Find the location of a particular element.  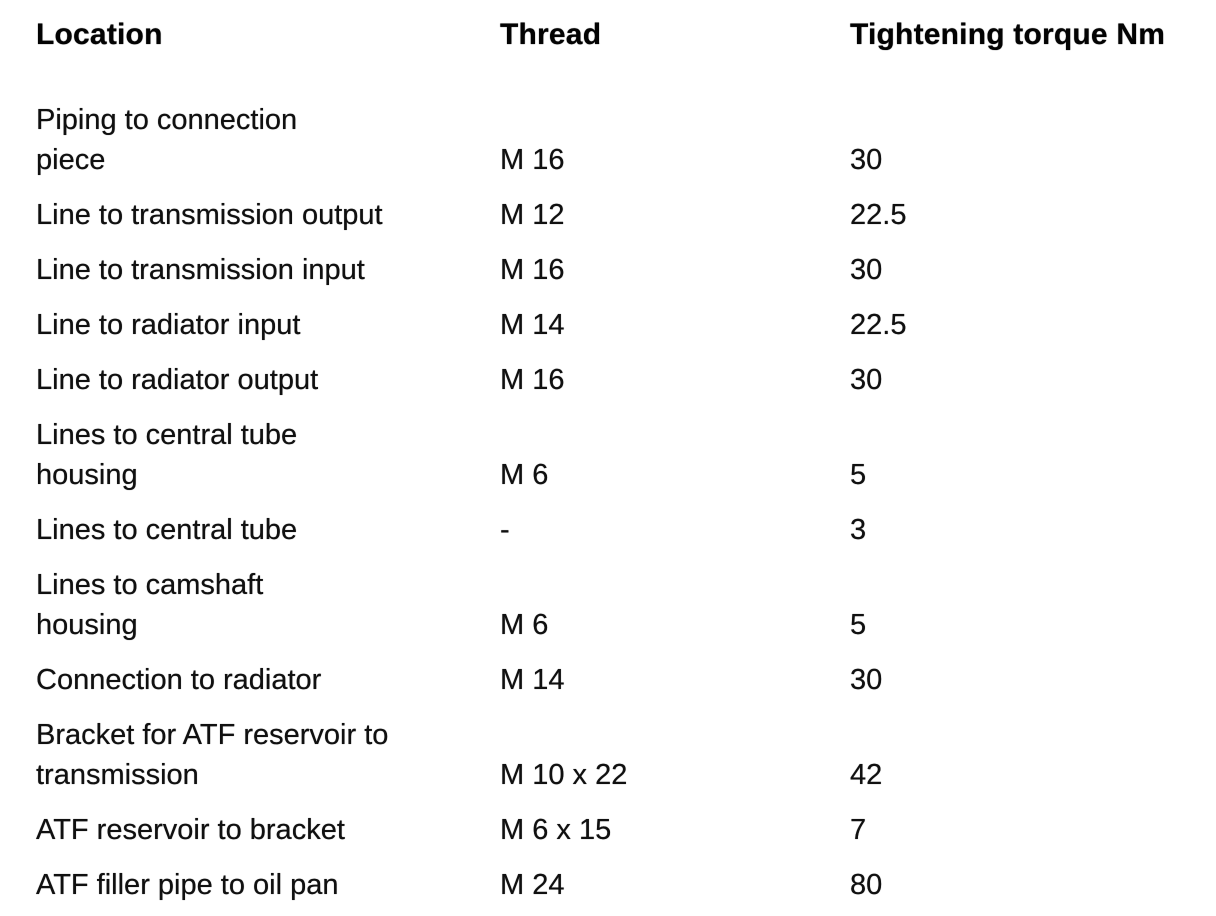

table-header: Location Thread Tightening torque Nm is located at coordinates (616, 55).